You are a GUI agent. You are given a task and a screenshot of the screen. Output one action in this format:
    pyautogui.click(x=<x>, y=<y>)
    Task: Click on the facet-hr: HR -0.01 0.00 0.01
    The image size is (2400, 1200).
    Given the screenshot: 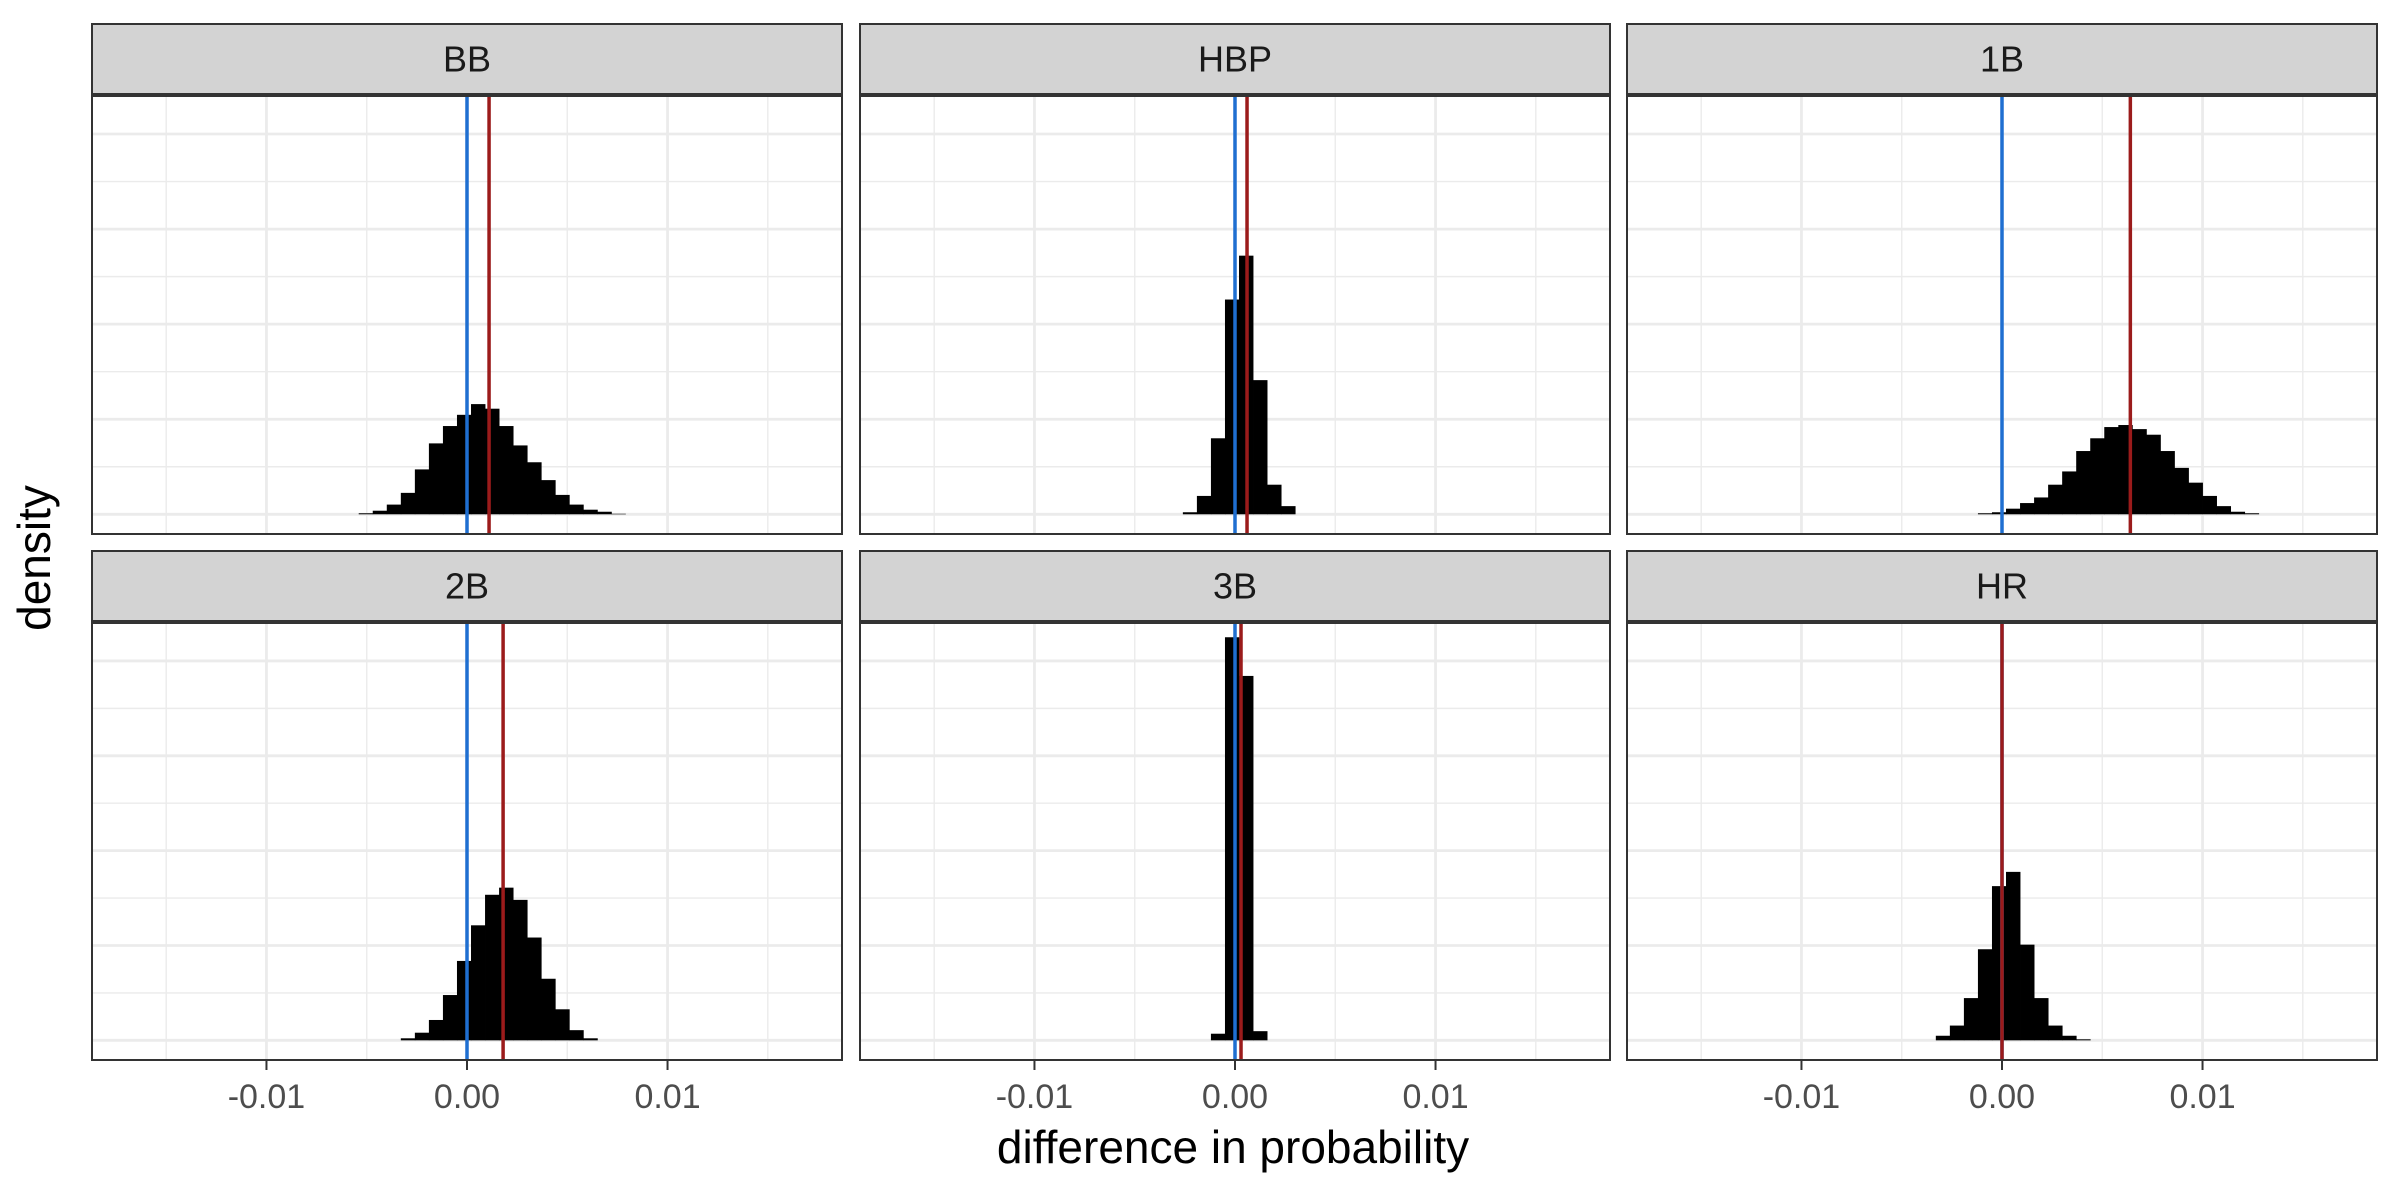 What is the action you would take?
    pyautogui.click(x=2002, y=833)
    